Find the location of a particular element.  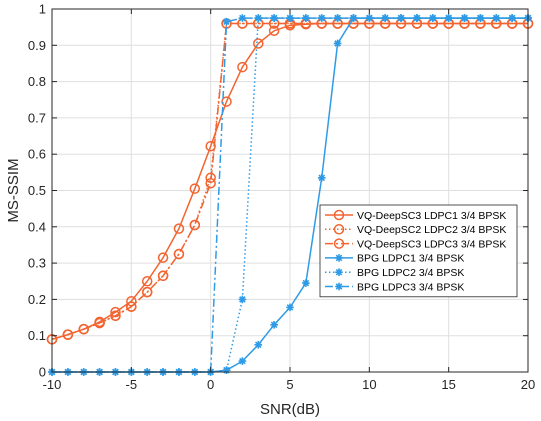

x-tick-label: -5 is located at coordinates (132, 384).